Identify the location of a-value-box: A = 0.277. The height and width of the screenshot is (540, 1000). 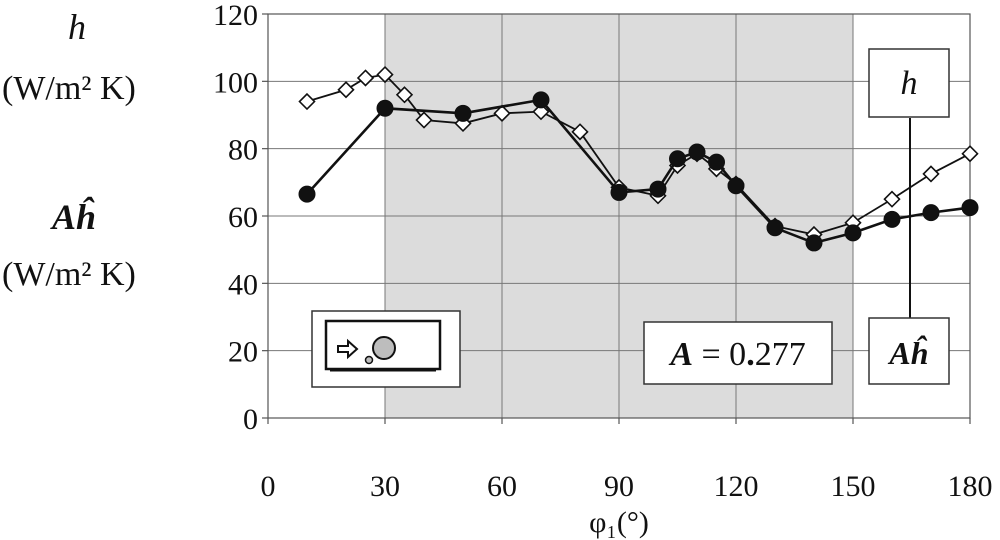
(738, 353).